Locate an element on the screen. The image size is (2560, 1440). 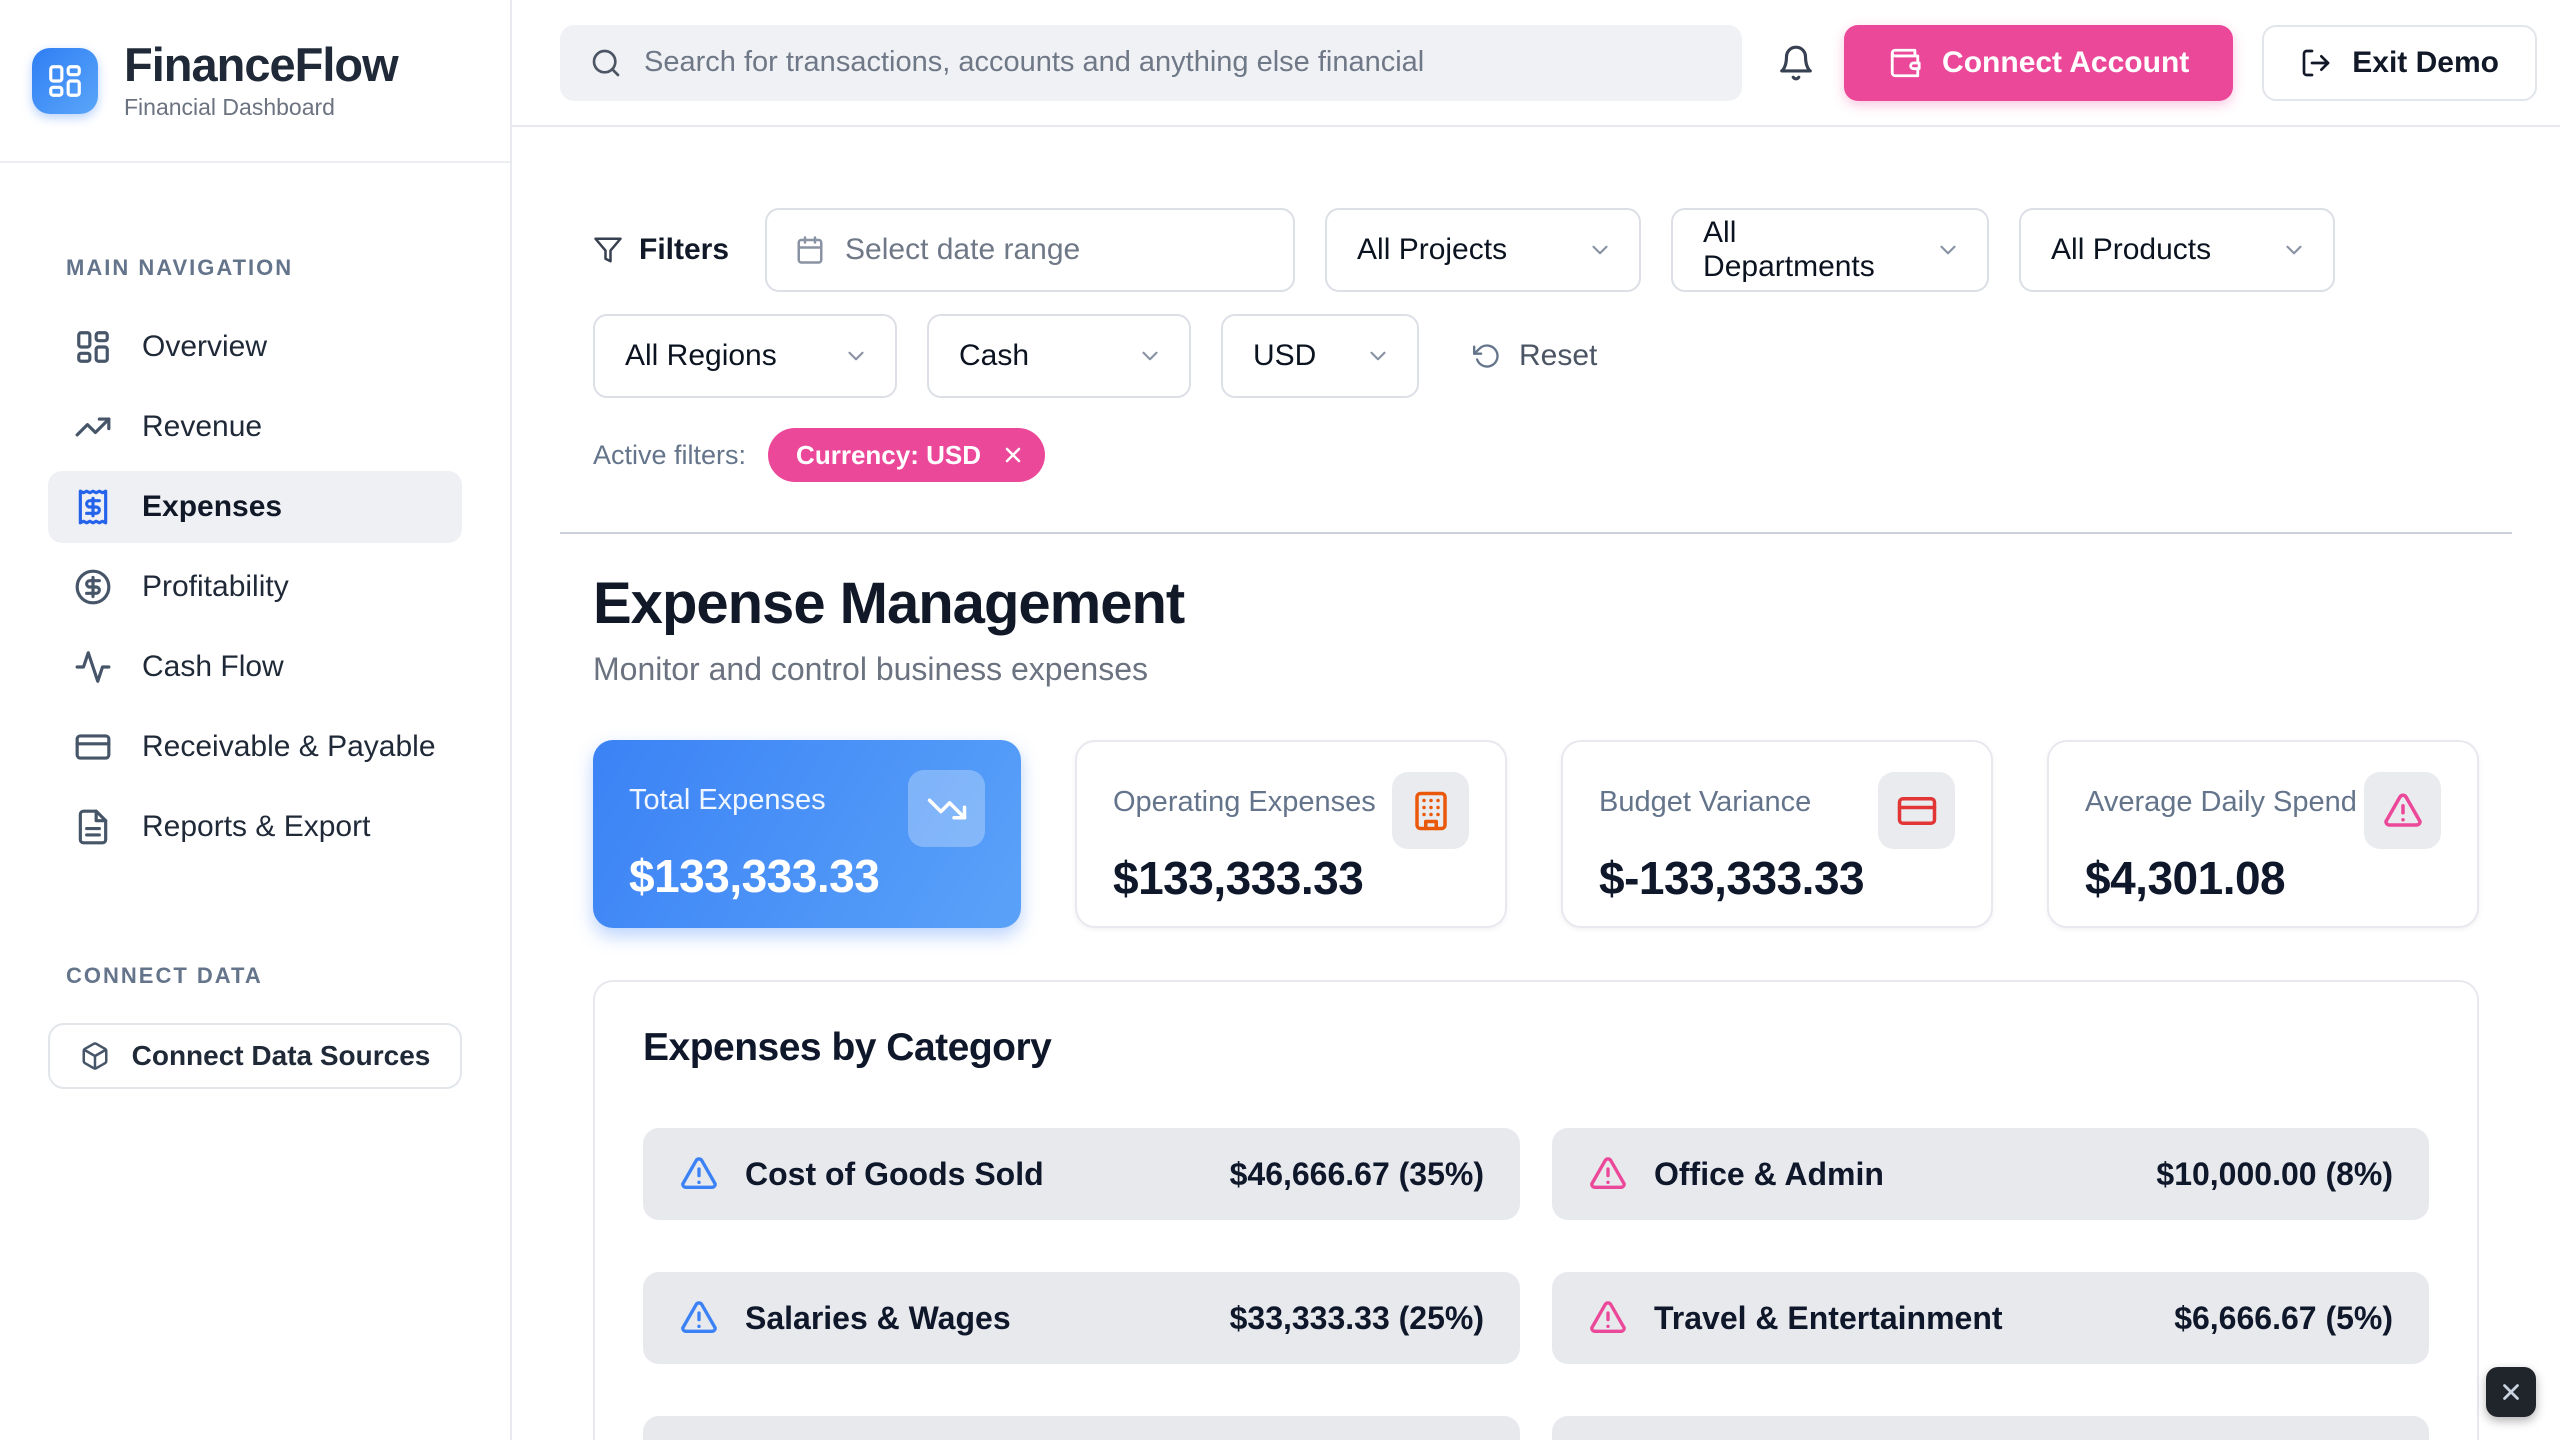
stat-card-budget-variance: Budget Variance $-133,333.33 is located at coordinates (1777, 834).